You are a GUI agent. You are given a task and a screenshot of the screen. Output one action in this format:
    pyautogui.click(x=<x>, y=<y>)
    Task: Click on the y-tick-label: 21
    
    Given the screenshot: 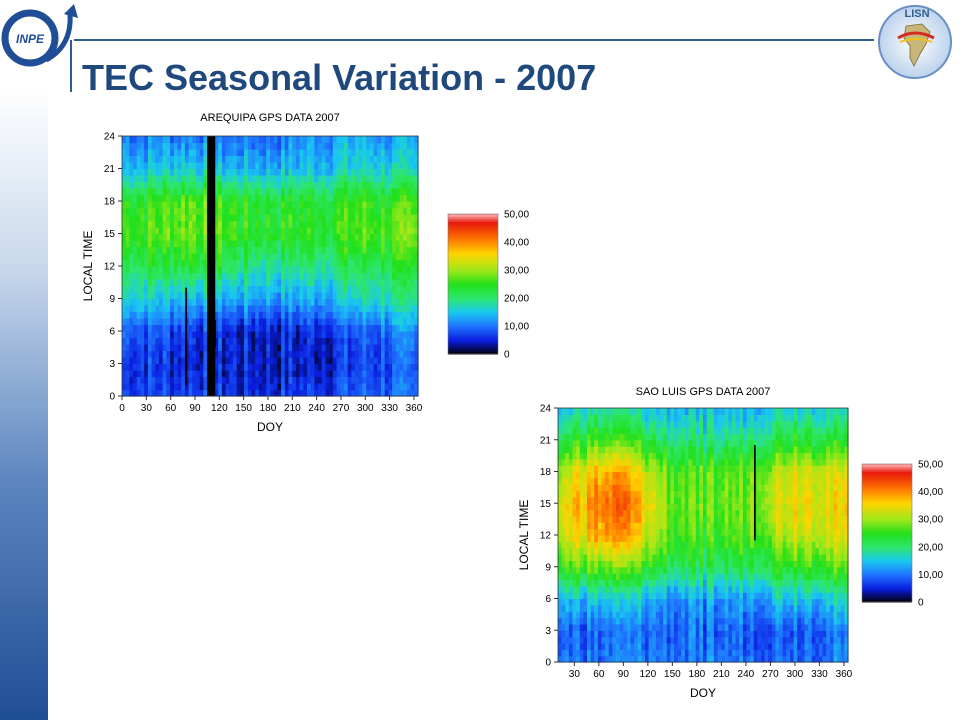 What is the action you would take?
    pyautogui.click(x=110, y=169)
    